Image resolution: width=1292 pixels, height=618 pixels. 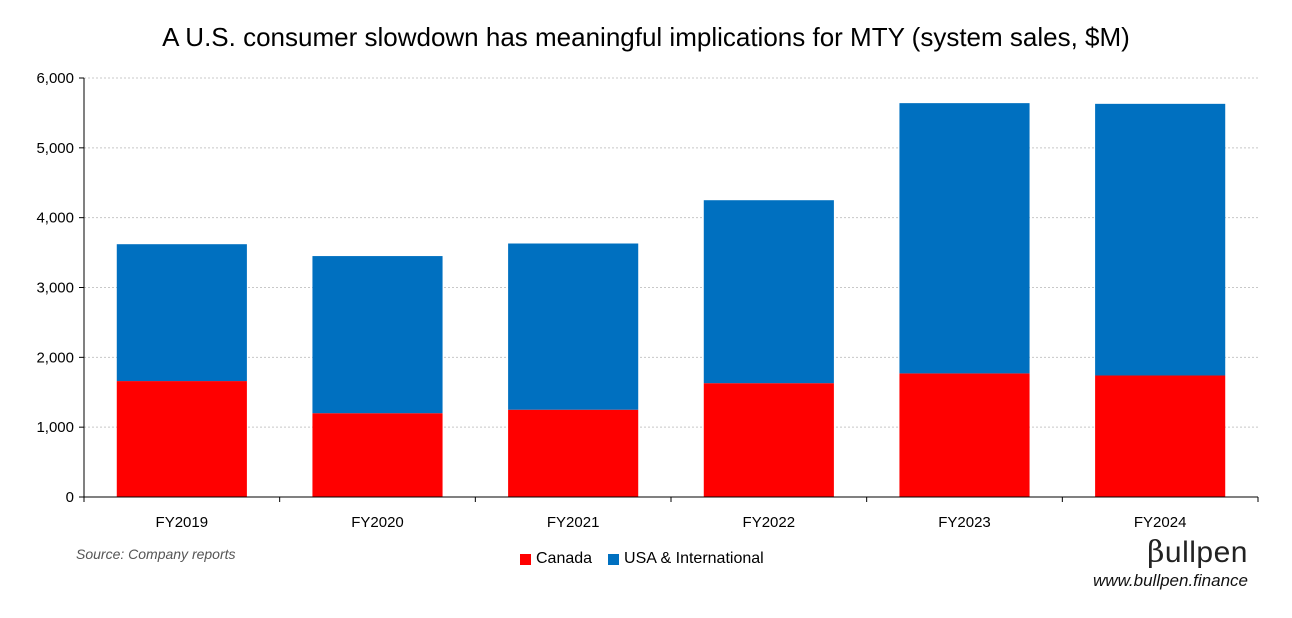 I want to click on bullpen-logo: βullpen, so click(x=1170, y=553).